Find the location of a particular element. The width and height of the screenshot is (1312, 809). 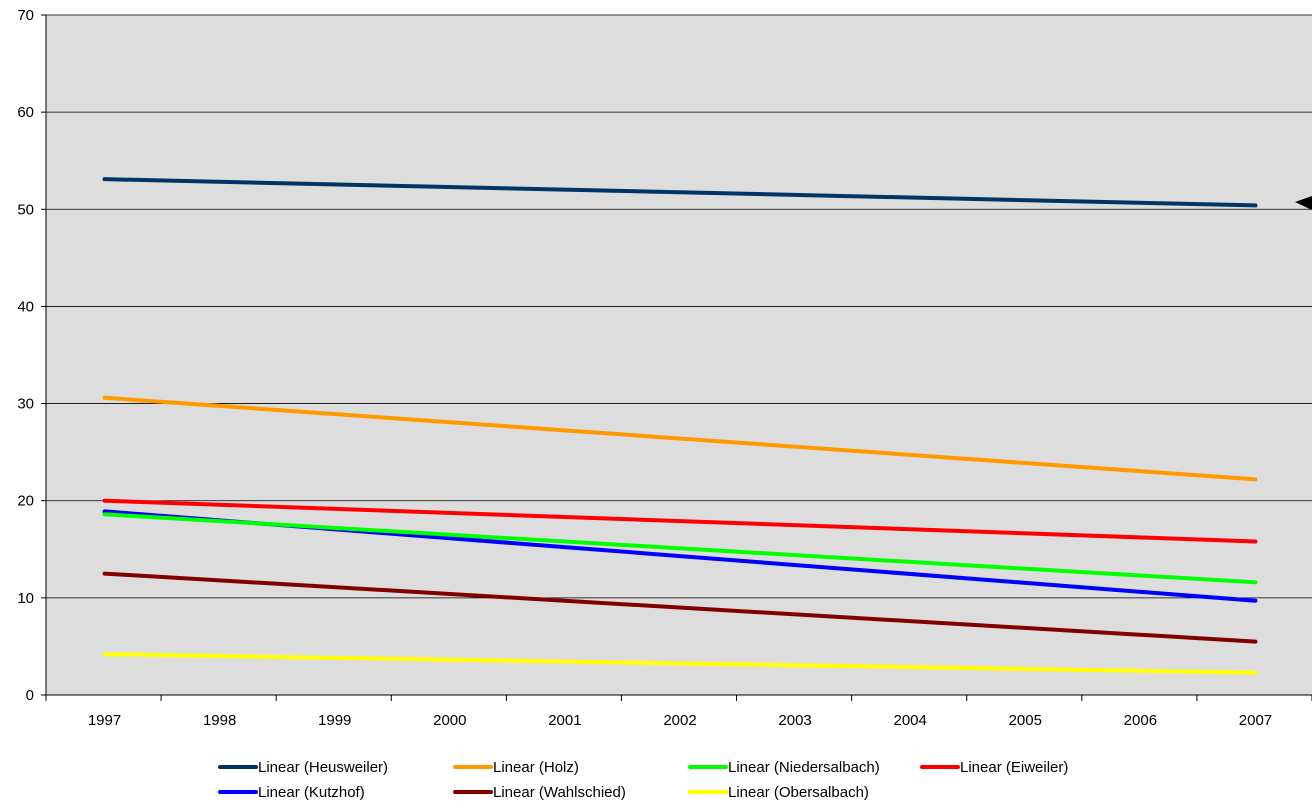

legend-item: Linear (Wahlschied) is located at coordinates (539, 792).